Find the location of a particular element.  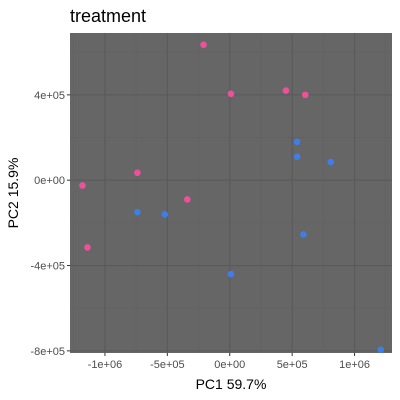

y-tick-label: -4e+05 is located at coordinates (47, 267).